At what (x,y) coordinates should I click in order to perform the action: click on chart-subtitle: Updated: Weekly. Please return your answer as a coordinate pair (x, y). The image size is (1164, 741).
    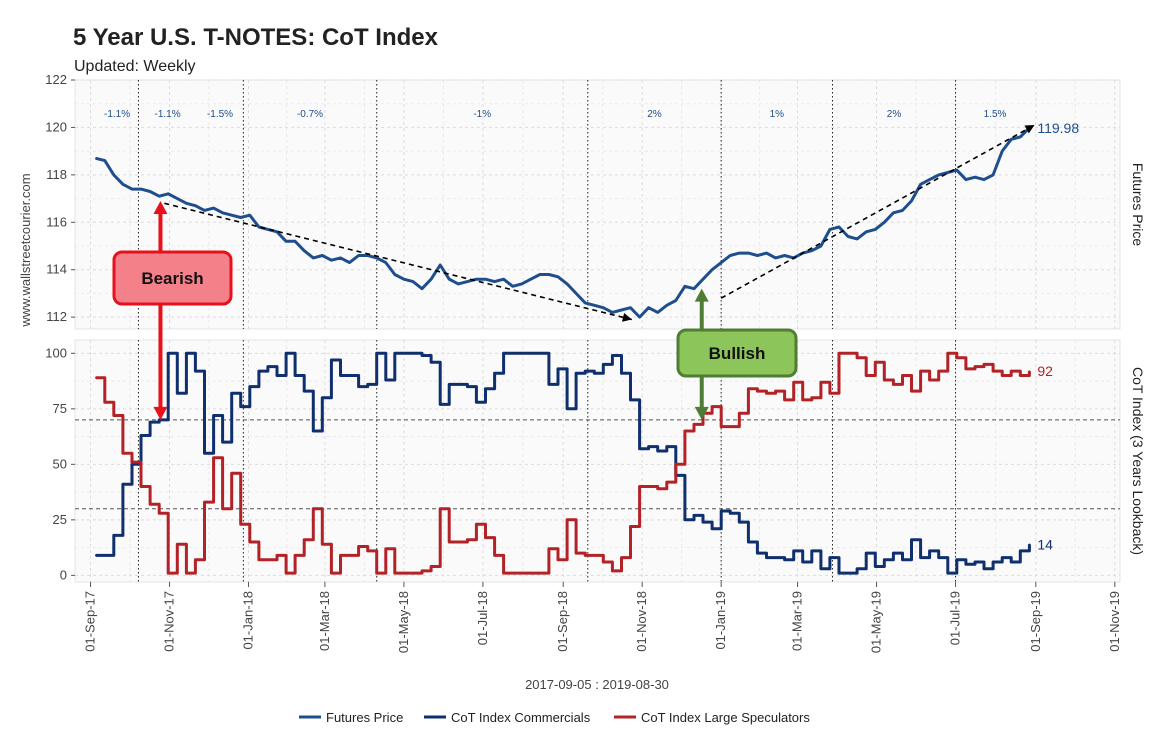
    Looking at the image, I should click on (135, 66).